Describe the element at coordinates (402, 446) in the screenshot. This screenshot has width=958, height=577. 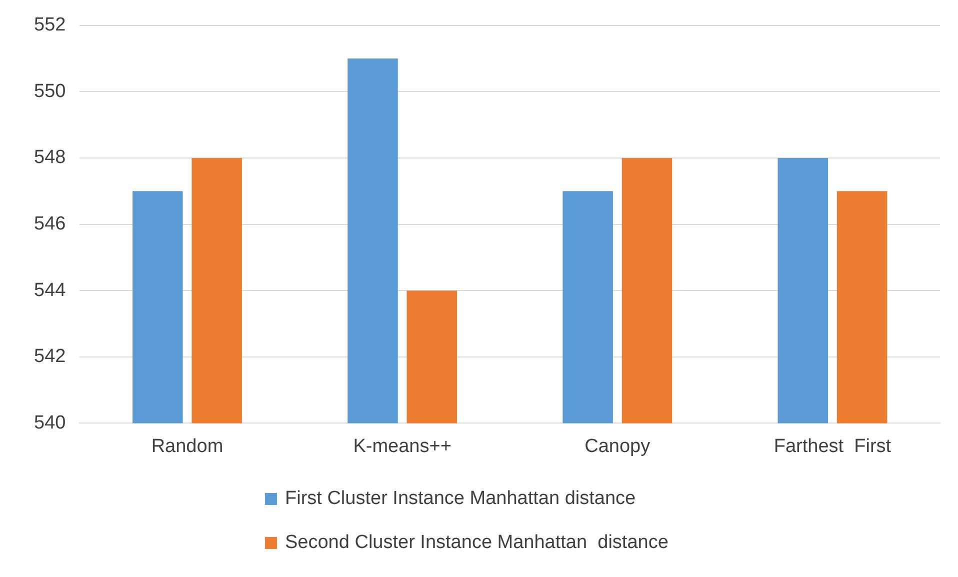
I see `x-tick-label: K-means++` at that location.